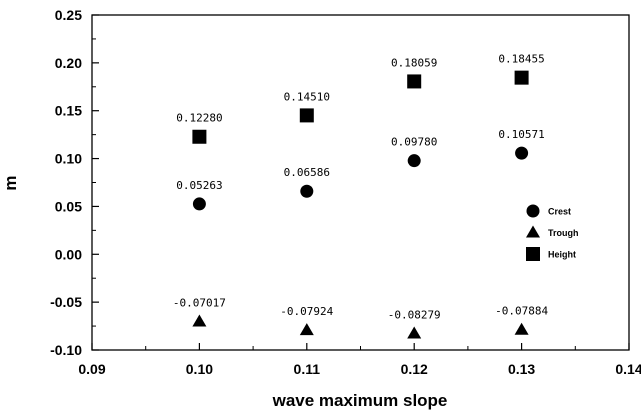 The image size is (641, 414). What do you see at coordinates (91, 369) in the screenshot?
I see `x-tick-label: 0.09` at bounding box center [91, 369].